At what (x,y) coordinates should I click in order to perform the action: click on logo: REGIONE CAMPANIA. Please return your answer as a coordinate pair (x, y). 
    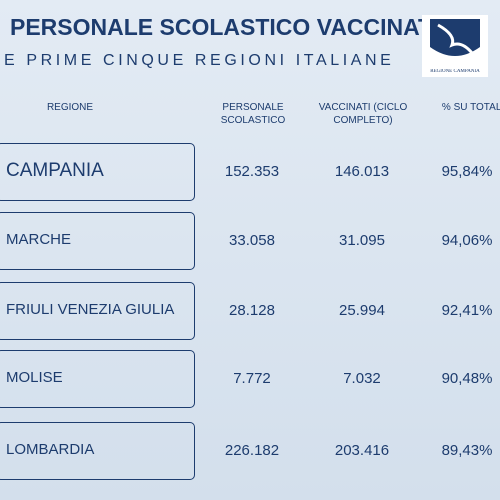
    Looking at the image, I should click on (455, 46).